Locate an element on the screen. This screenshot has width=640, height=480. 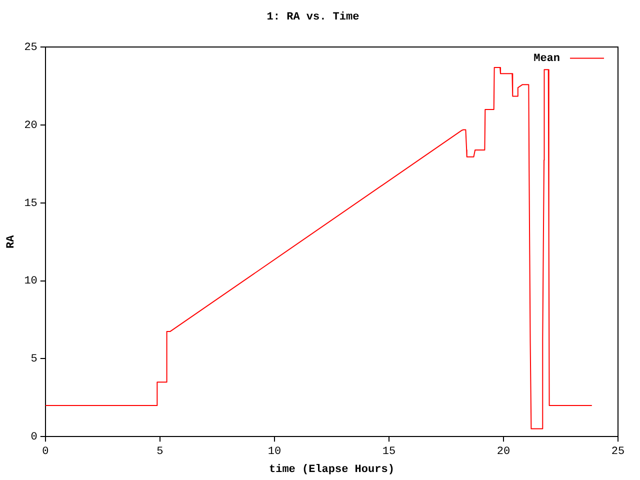
y-tick-label: 5 is located at coordinates (34, 360).